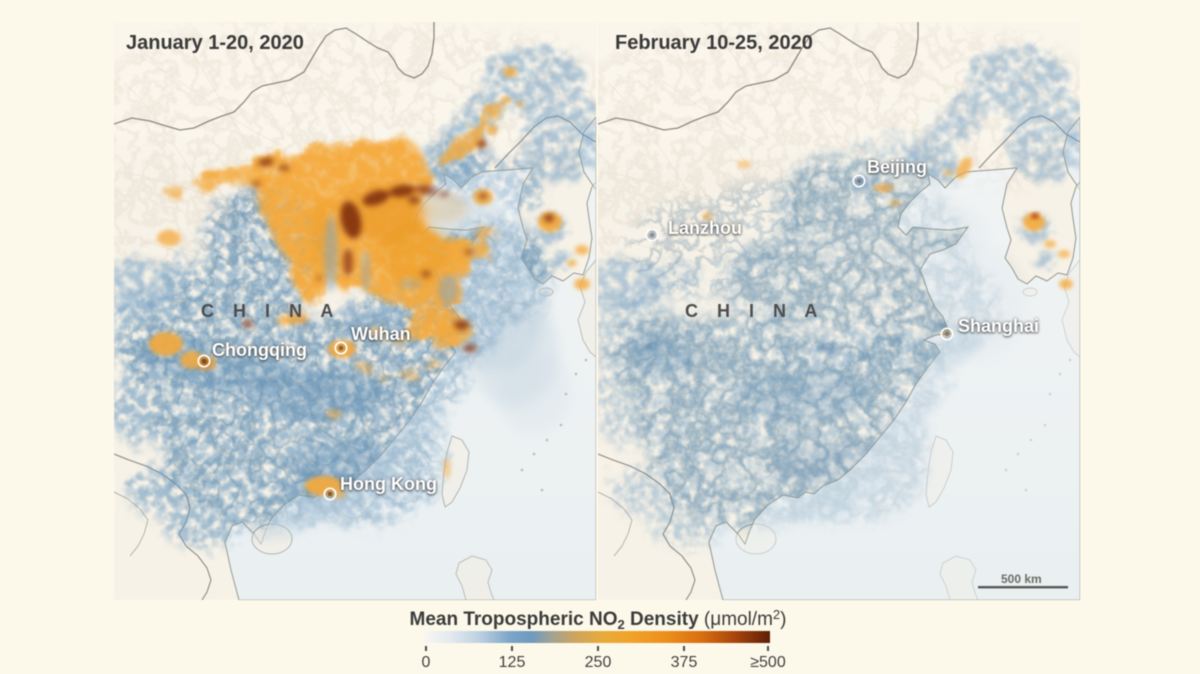  What do you see at coordinates (215, 43) in the screenshot?
I see `svg-text: January 1-20, 2020` at bounding box center [215, 43].